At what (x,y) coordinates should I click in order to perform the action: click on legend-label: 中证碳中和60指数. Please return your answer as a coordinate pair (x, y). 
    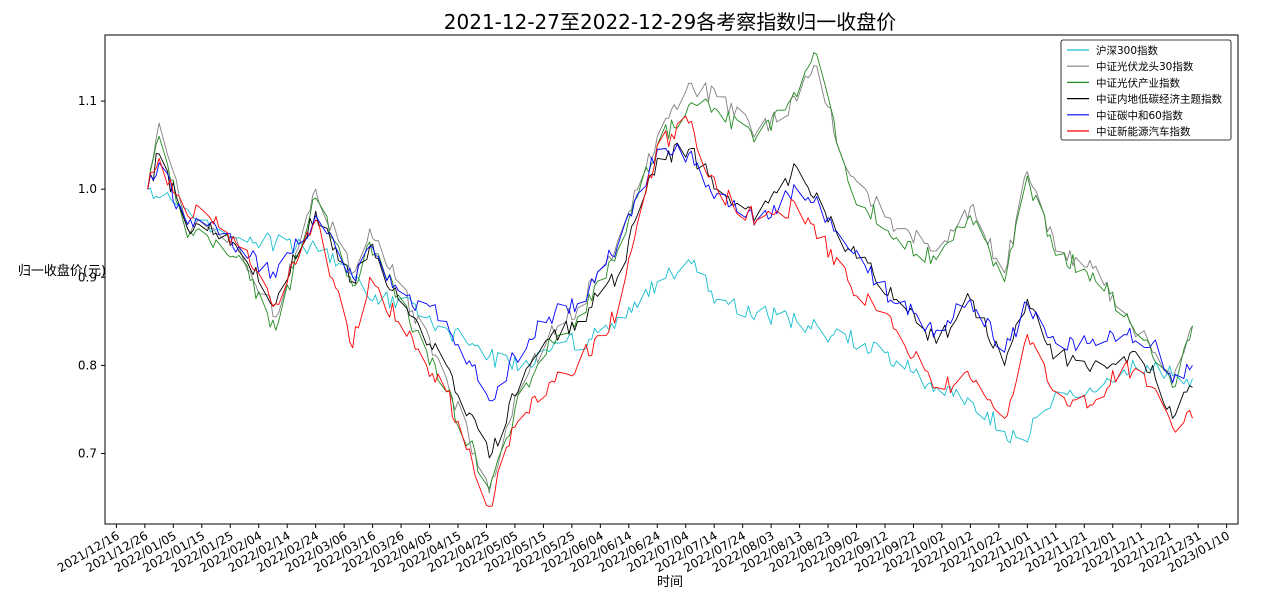
    Looking at the image, I should click on (1139, 115).